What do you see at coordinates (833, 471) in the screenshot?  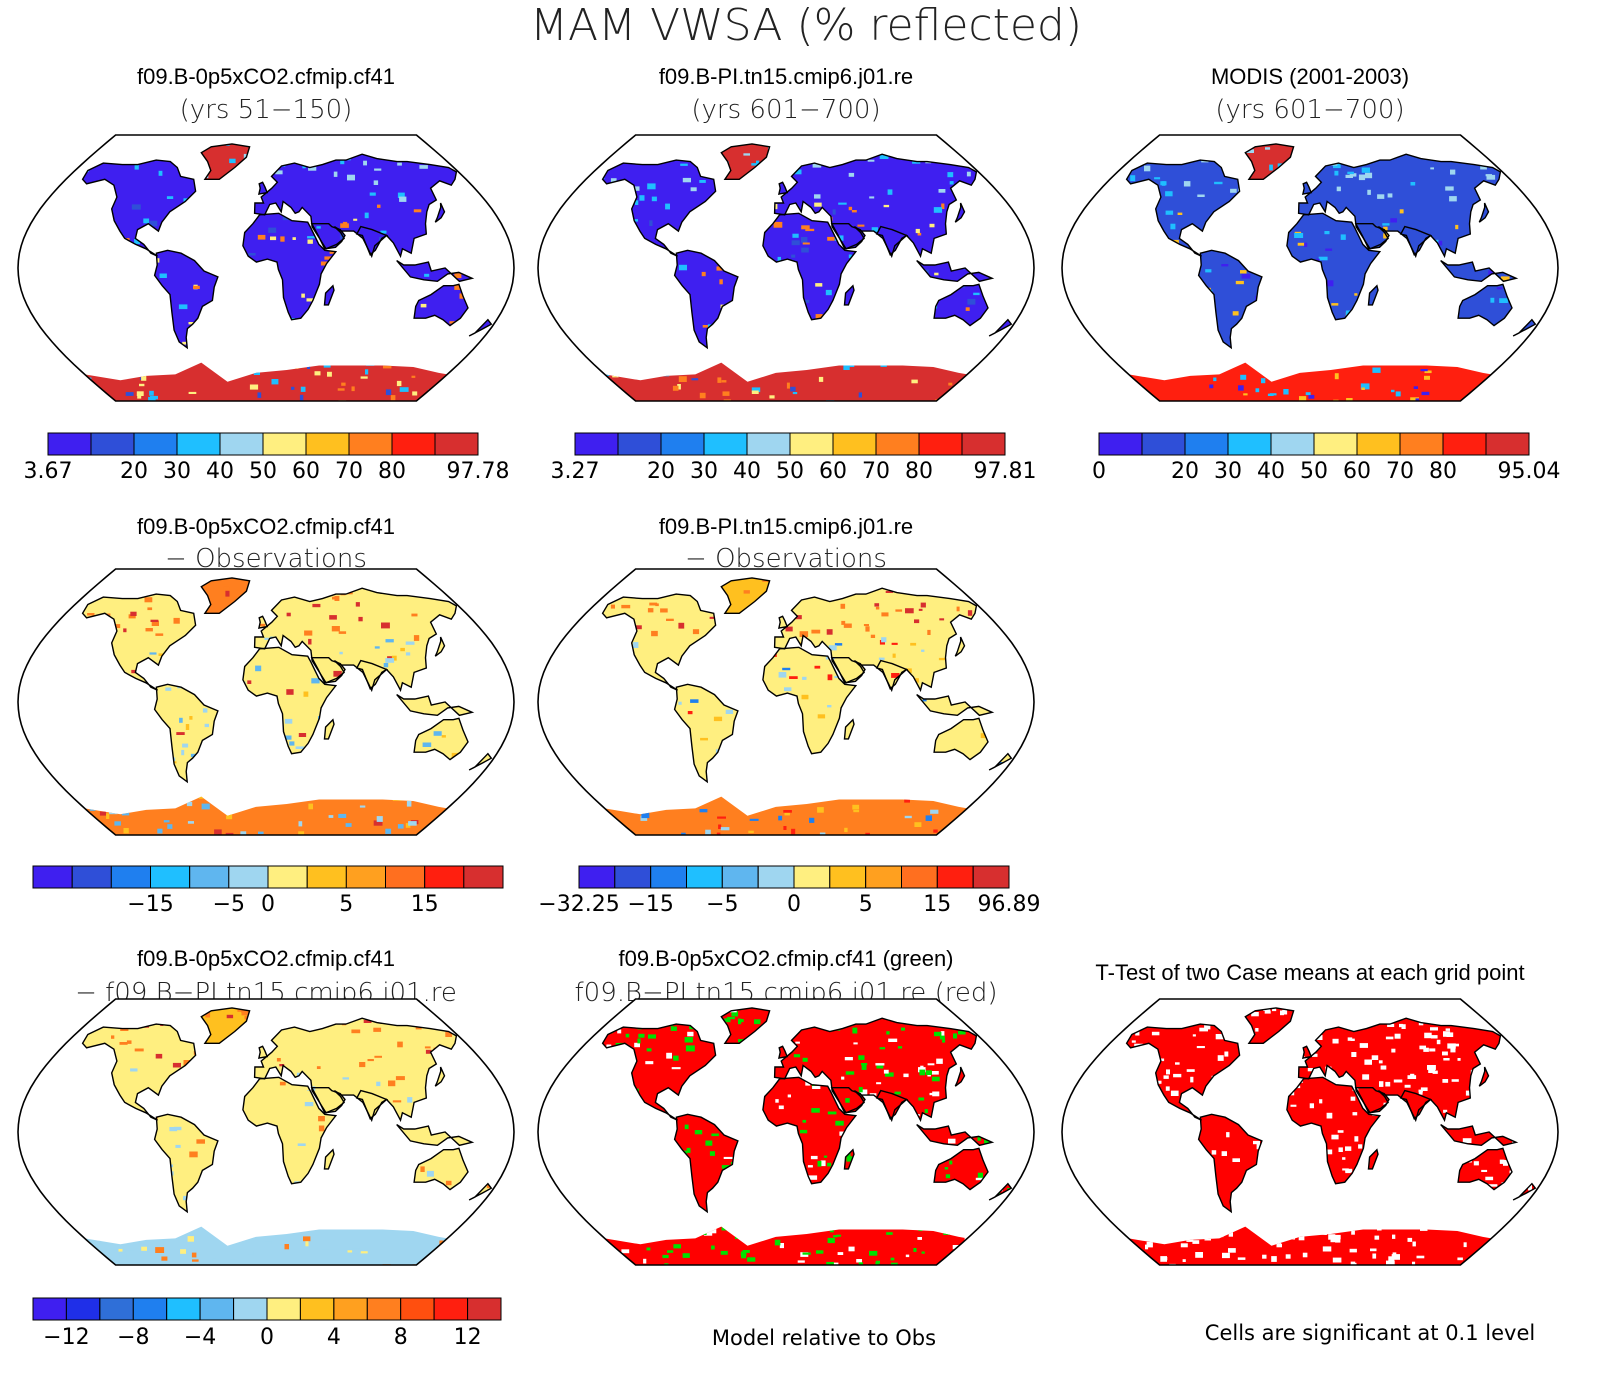 I see `colorbar-tick-label: 60` at bounding box center [833, 471].